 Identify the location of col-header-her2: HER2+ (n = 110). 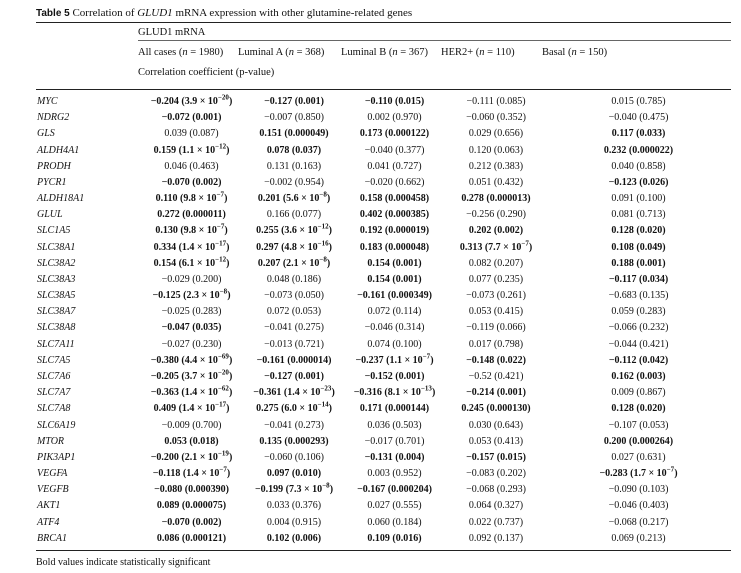
(478, 52).